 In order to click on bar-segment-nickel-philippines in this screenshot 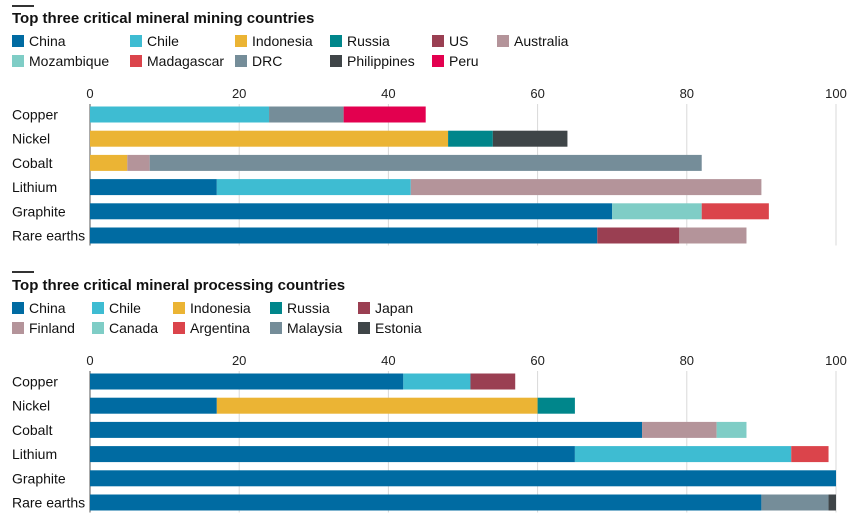, I will do `click(530, 138)`.